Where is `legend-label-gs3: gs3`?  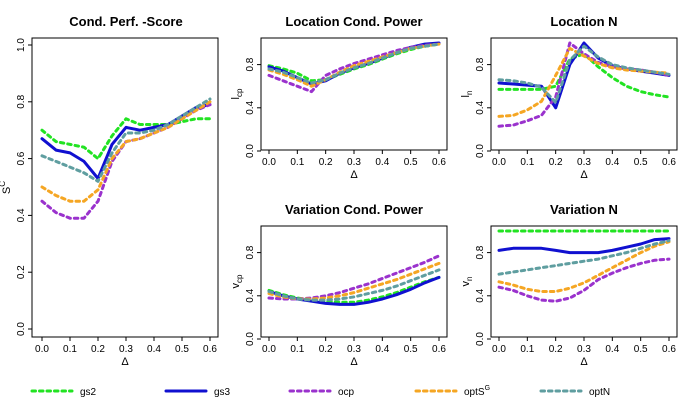 legend-label-gs3: gs3 is located at coordinates (222, 392).